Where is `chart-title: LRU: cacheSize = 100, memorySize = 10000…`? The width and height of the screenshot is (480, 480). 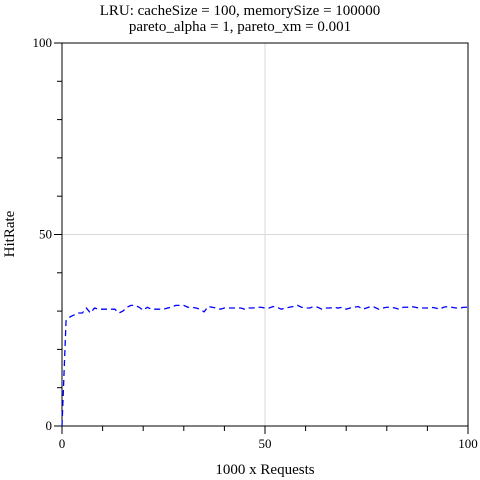
chart-title: LRU: cacheSize = 100, memorySize = 10000… is located at coordinates (240, 11).